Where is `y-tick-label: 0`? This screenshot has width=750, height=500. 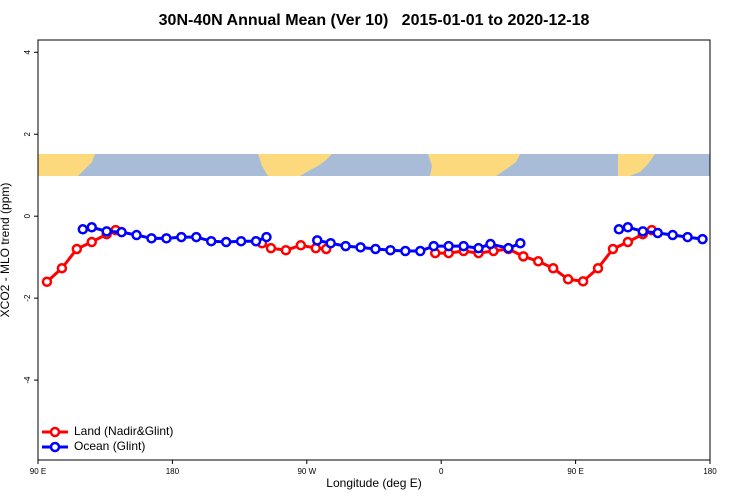 y-tick-label: 0 is located at coordinates (27, 215).